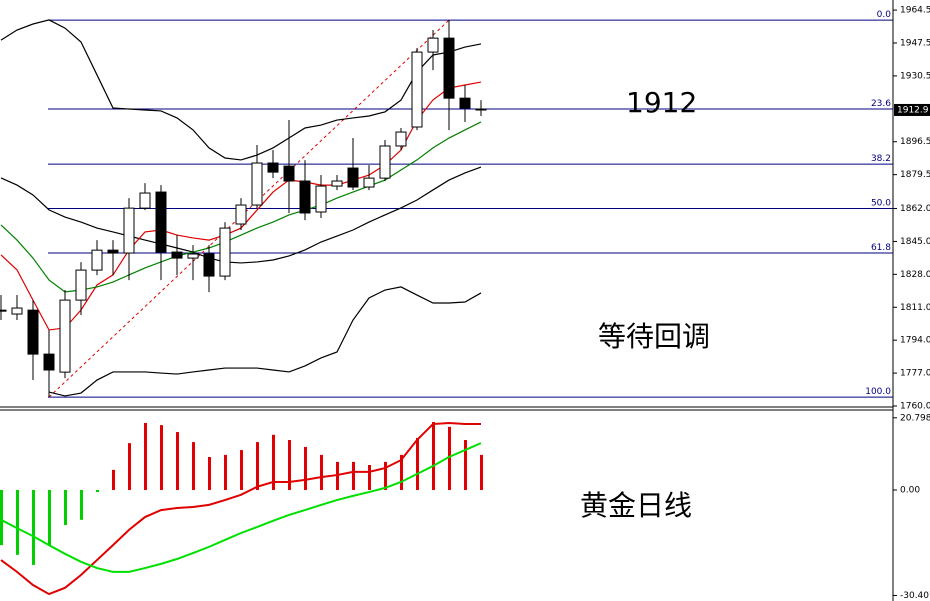  I want to click on fib-label: 61.8, so click(881, 248).